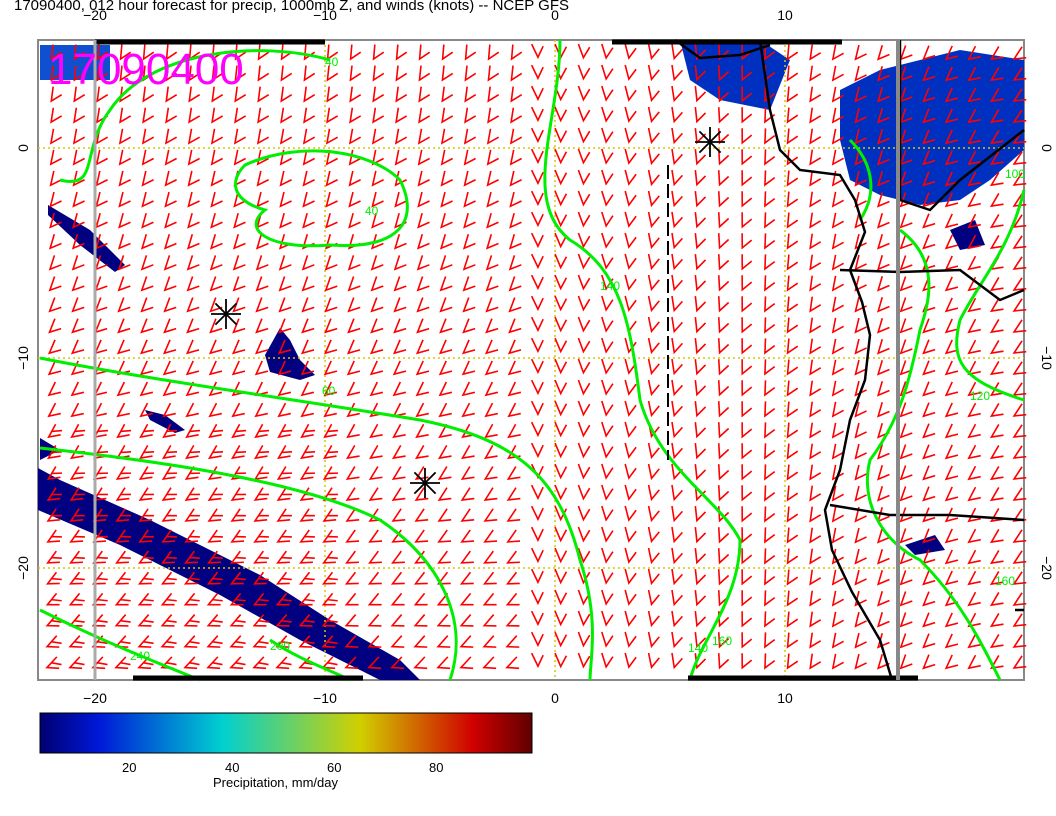 Image resolution: width=1056 pixels, height=816 pixels. What do you see at coordinates (980, 396) in the screenshot?
I see `contour-label: 120` at bounding box center [980, 396].